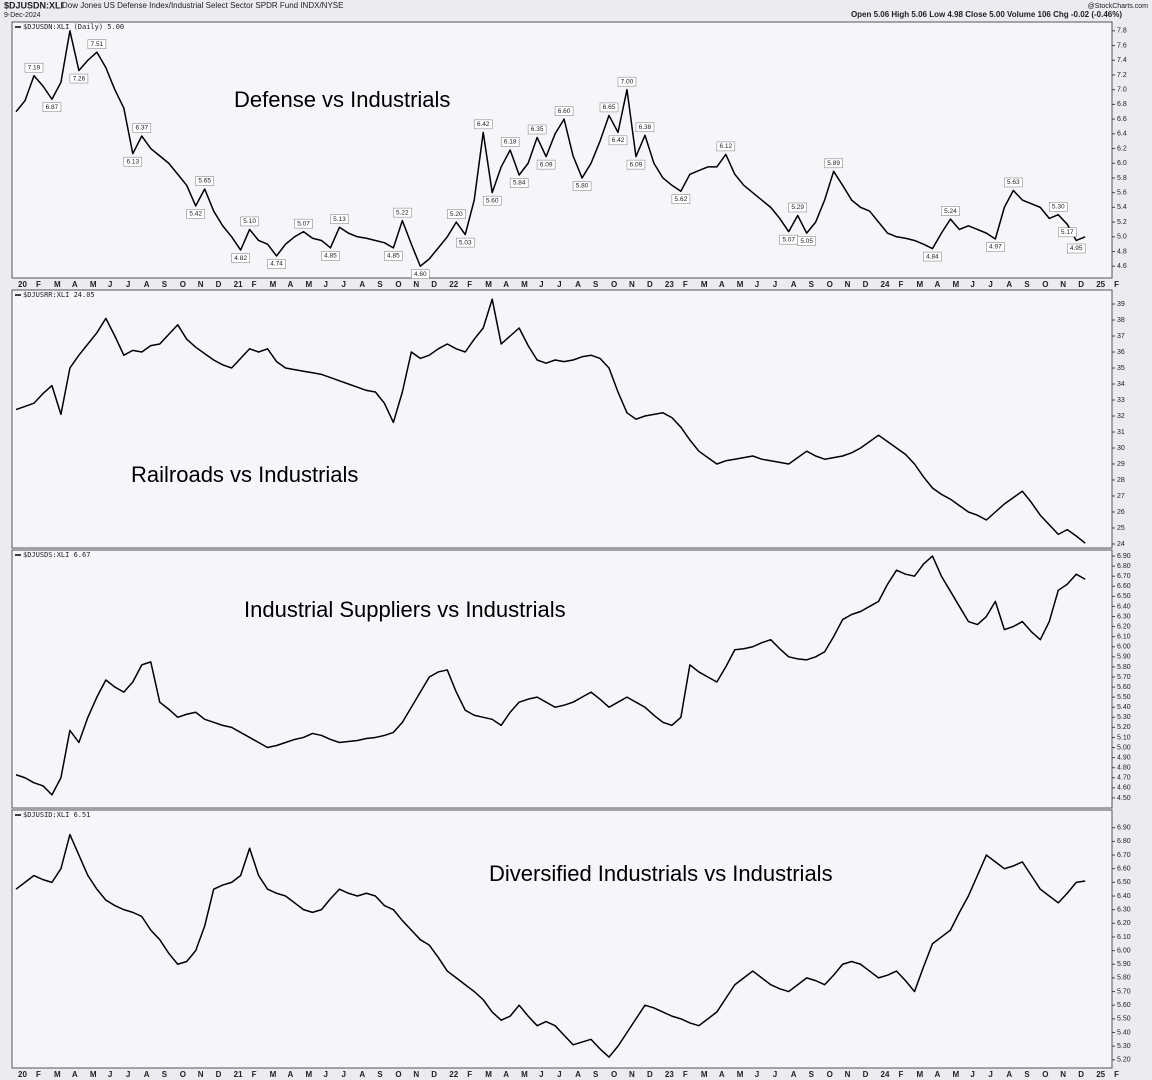 This screenshot has width=1152, height=1080. What do you see at coordinates (1122, 178) in the screenshot?
I see `y-tick-label: 5.8` at bounding box center [1122, 178].